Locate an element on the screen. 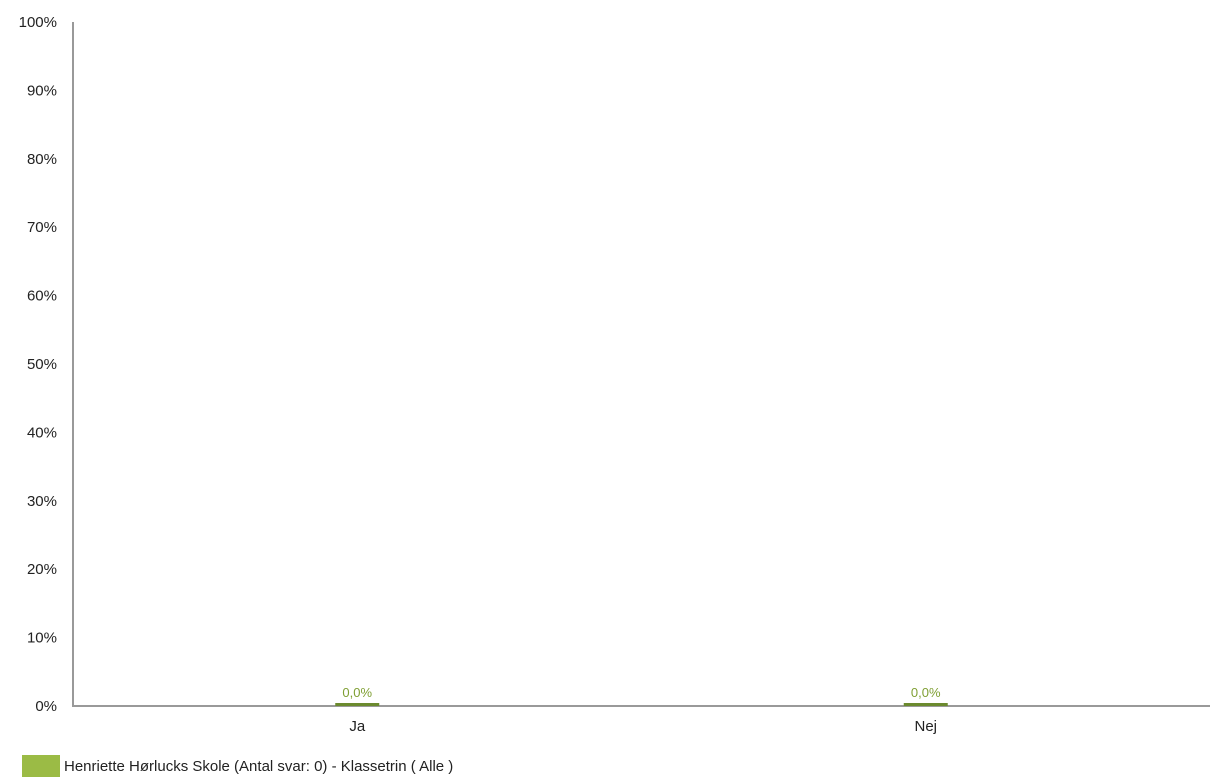 Image resolution: width=1212 pixels, height=778 pixels. y-tick-label: 30% is located at coordinates (42, 501).